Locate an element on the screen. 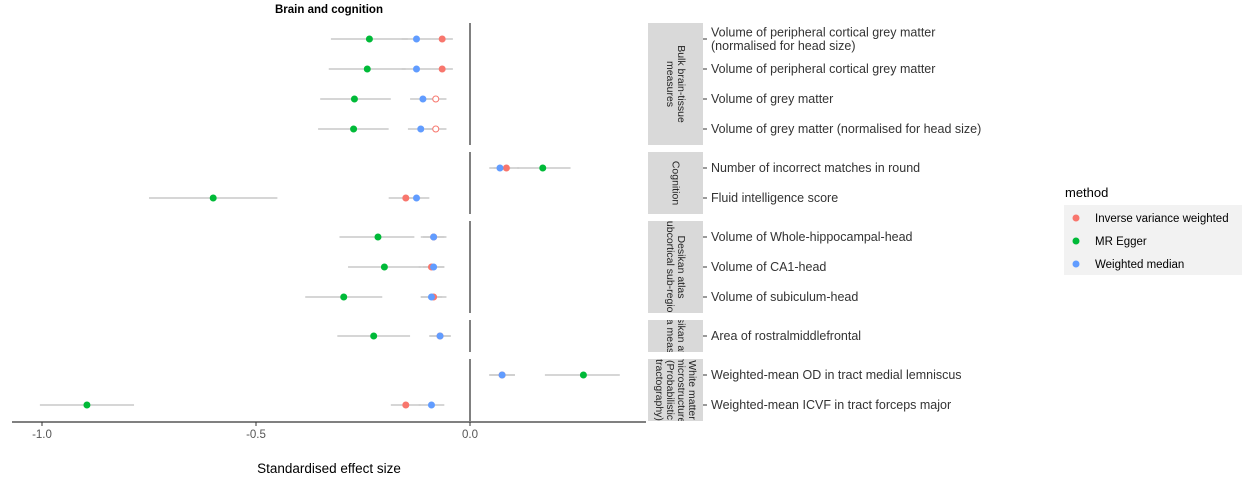 The width and height of the screenshot is (1248, 480). x-tick-label: 0.0 is located at coordinates (470, 435).